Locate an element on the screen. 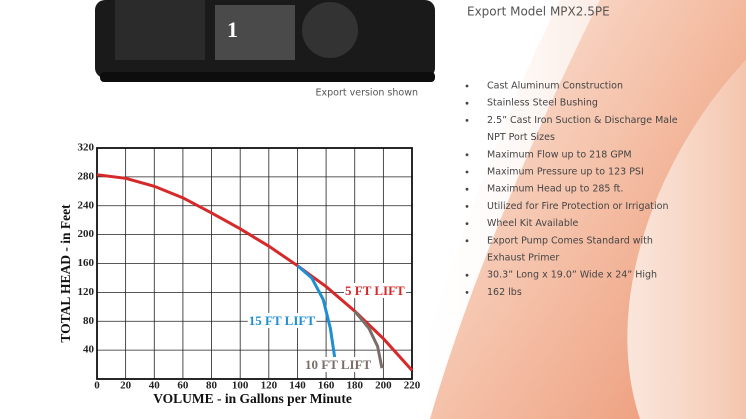 The height and width of the screenshot is (419, 746). curve-label: 10 FT LIFT is located at coordinates (338, 364).